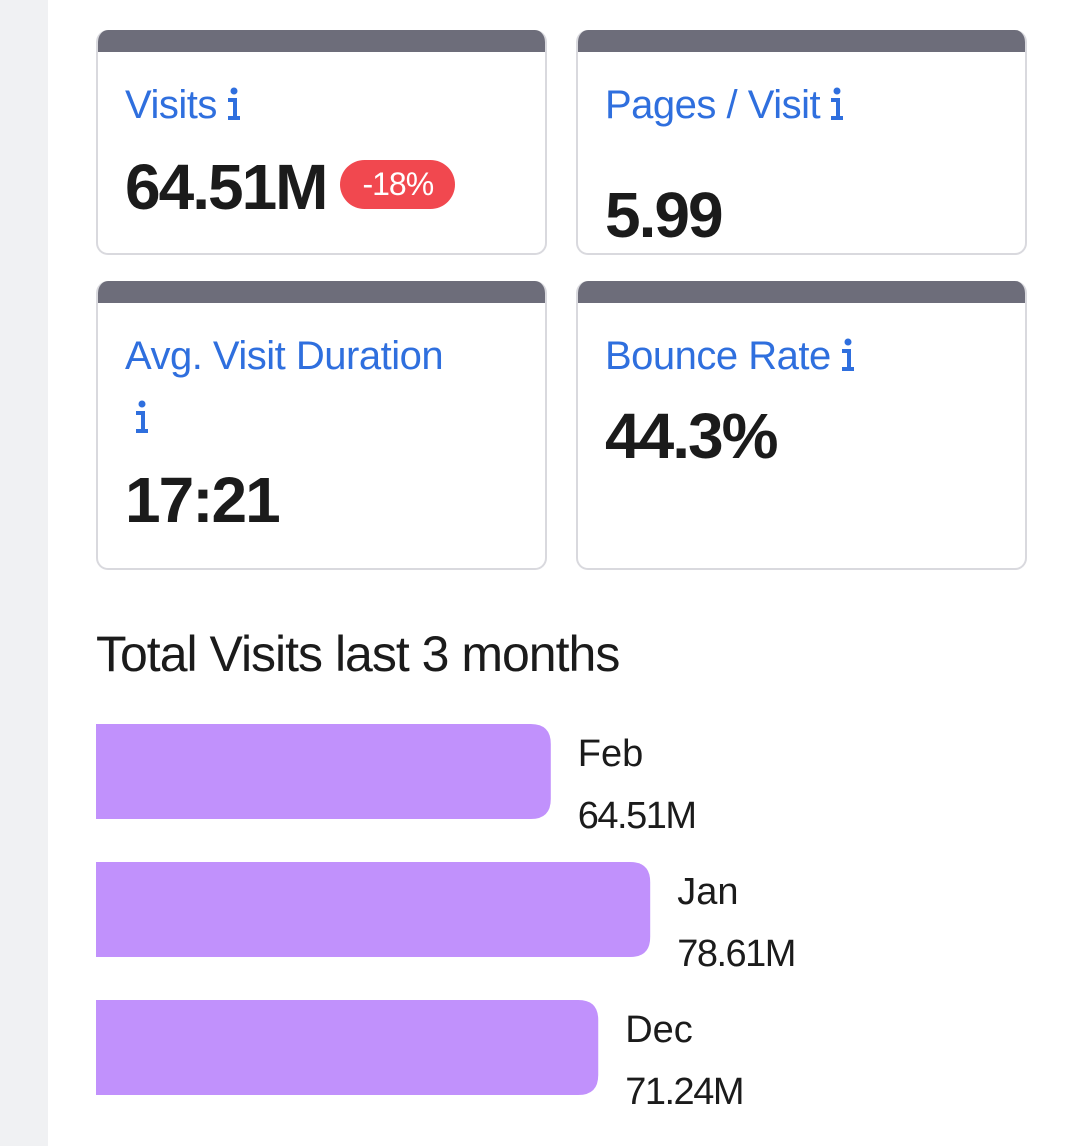 The image size is (1080, 1146). What do you see at coordinates (226, 187) in the screenshot?
I see `card-value-text: 64.51M` at bounding box center [226, 187].